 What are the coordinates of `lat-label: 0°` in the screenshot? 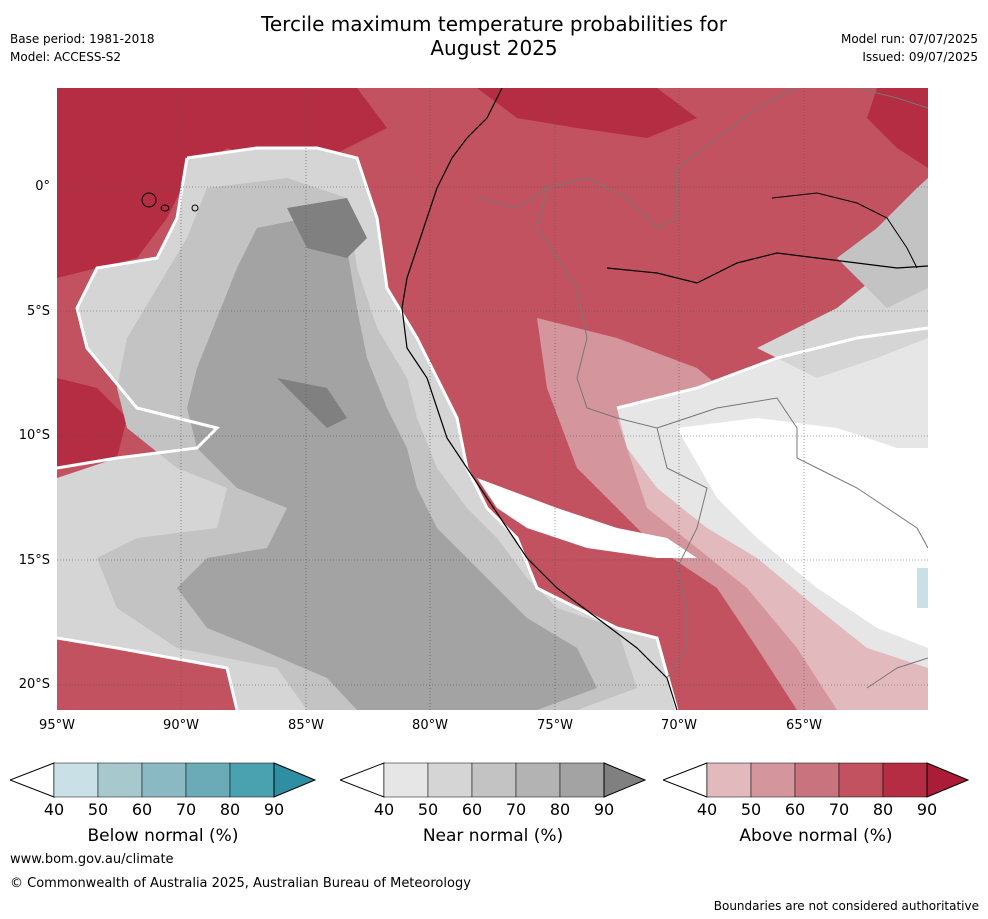 It's located at (42, 186).